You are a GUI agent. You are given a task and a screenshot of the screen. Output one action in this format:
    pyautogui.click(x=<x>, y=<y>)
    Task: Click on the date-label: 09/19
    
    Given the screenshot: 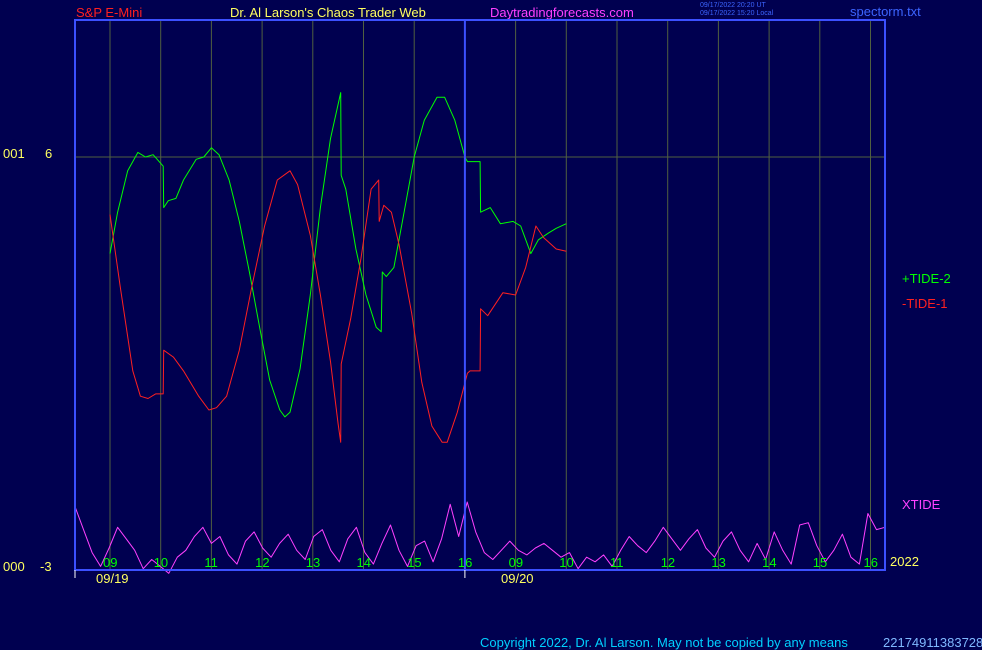 What is the action you would take?
    pyautogui.click(x=112, y=578)
    